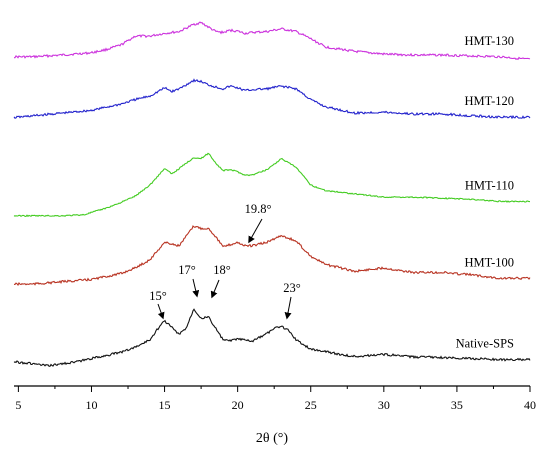  What do you see at coordinates (530, 405) in the screenshot?
I see `x-tick-label-40: 40` at bounding box center [530, 405].